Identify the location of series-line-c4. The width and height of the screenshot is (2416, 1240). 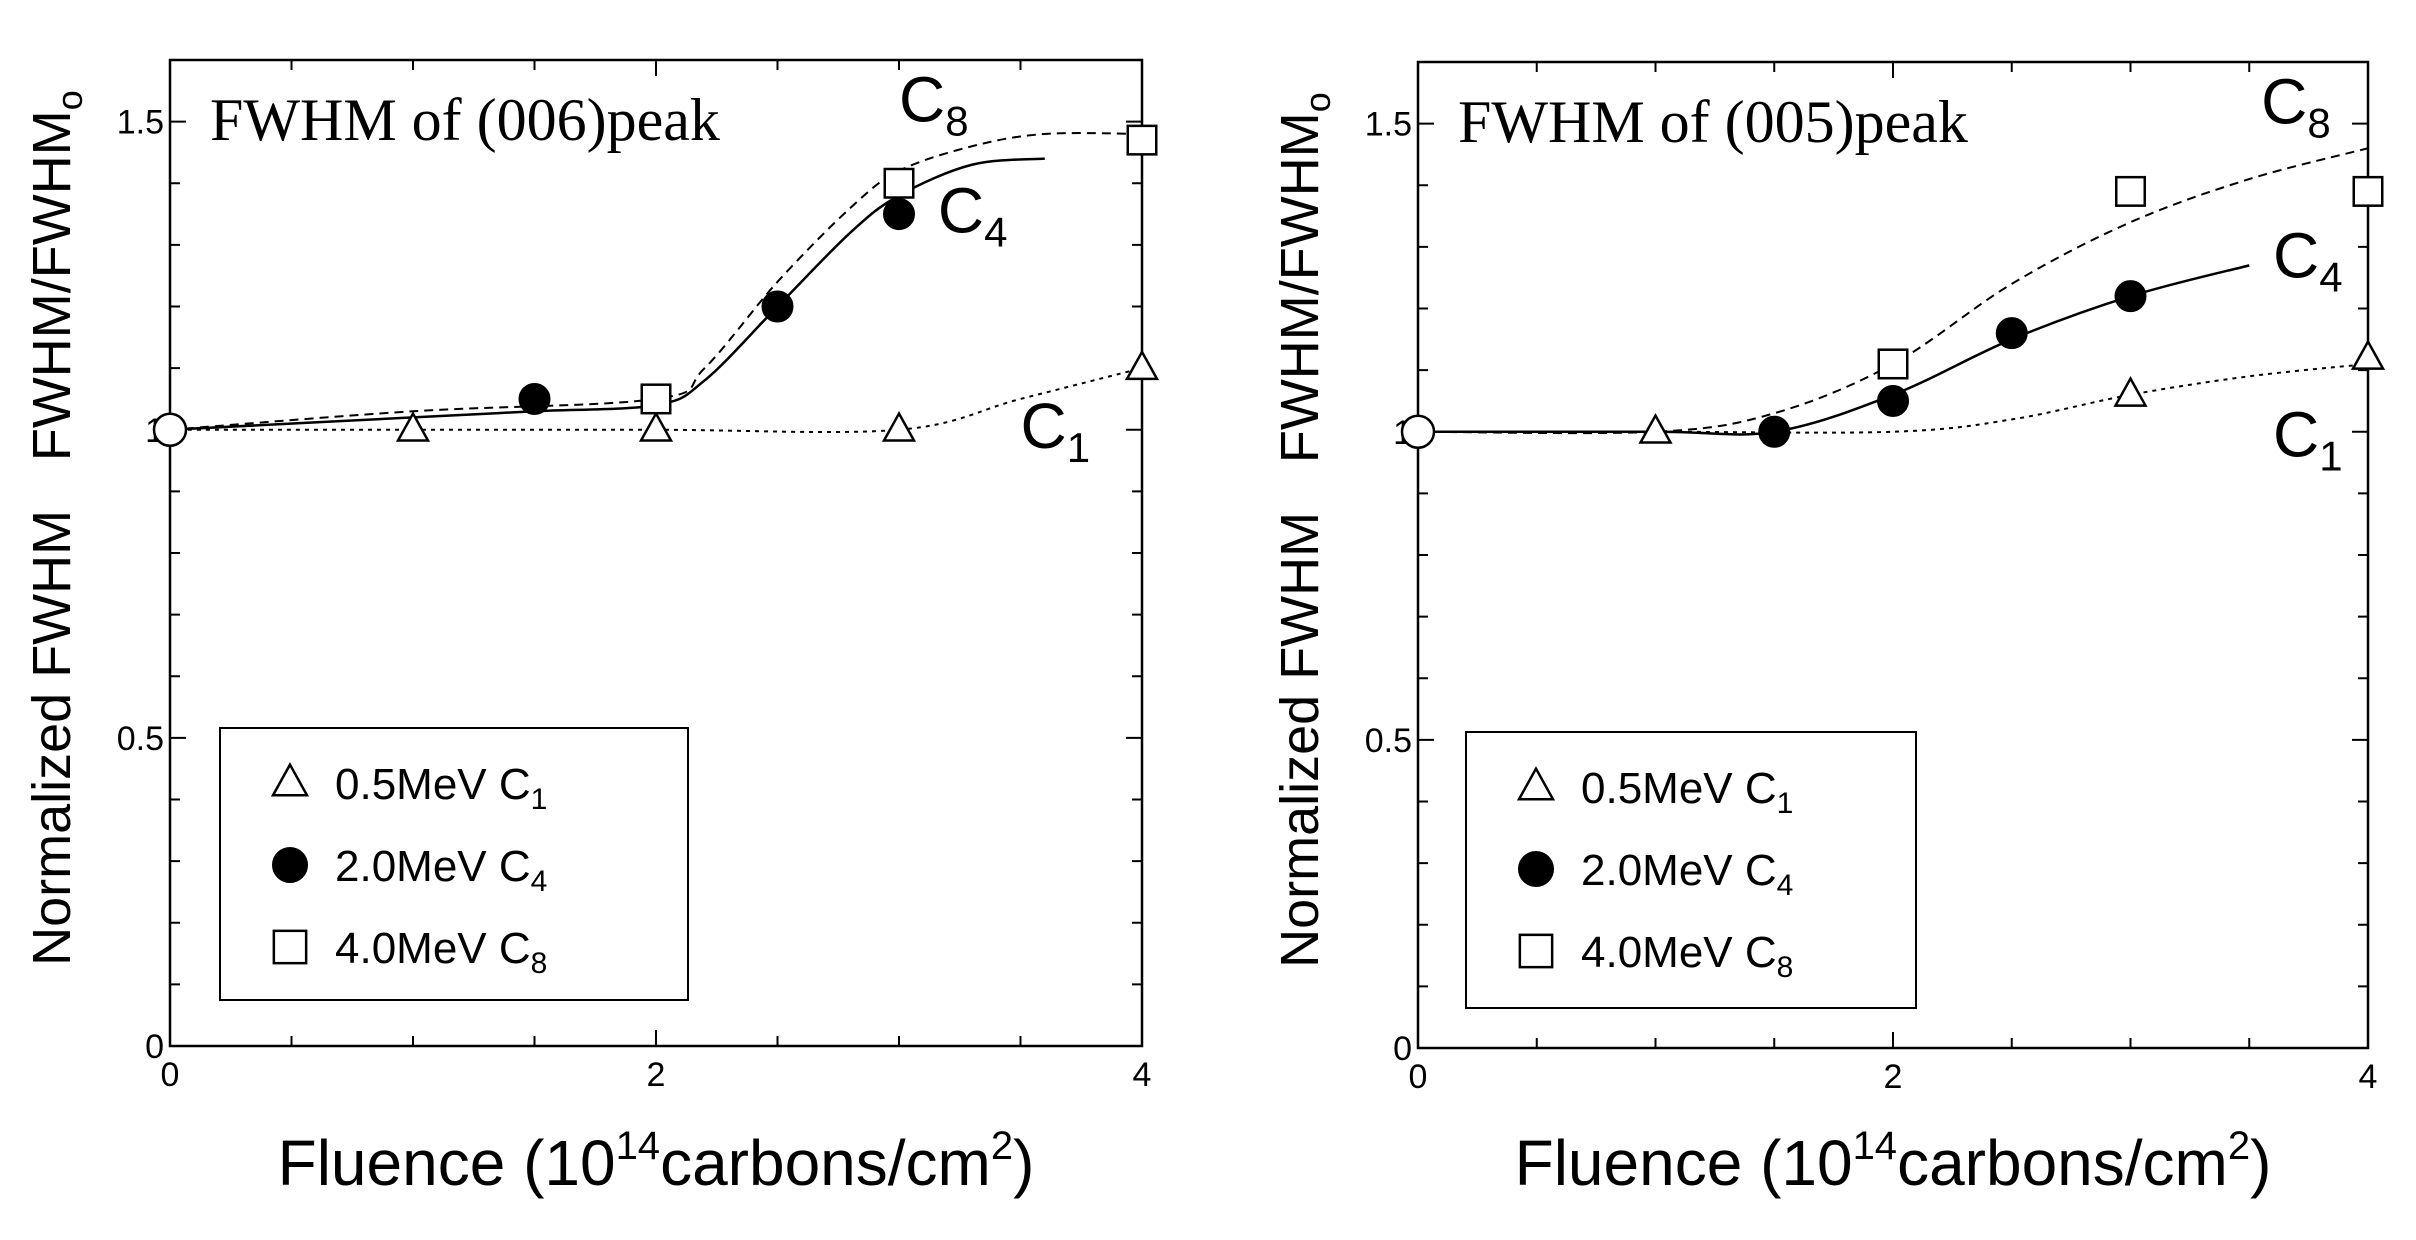
(607, 294).